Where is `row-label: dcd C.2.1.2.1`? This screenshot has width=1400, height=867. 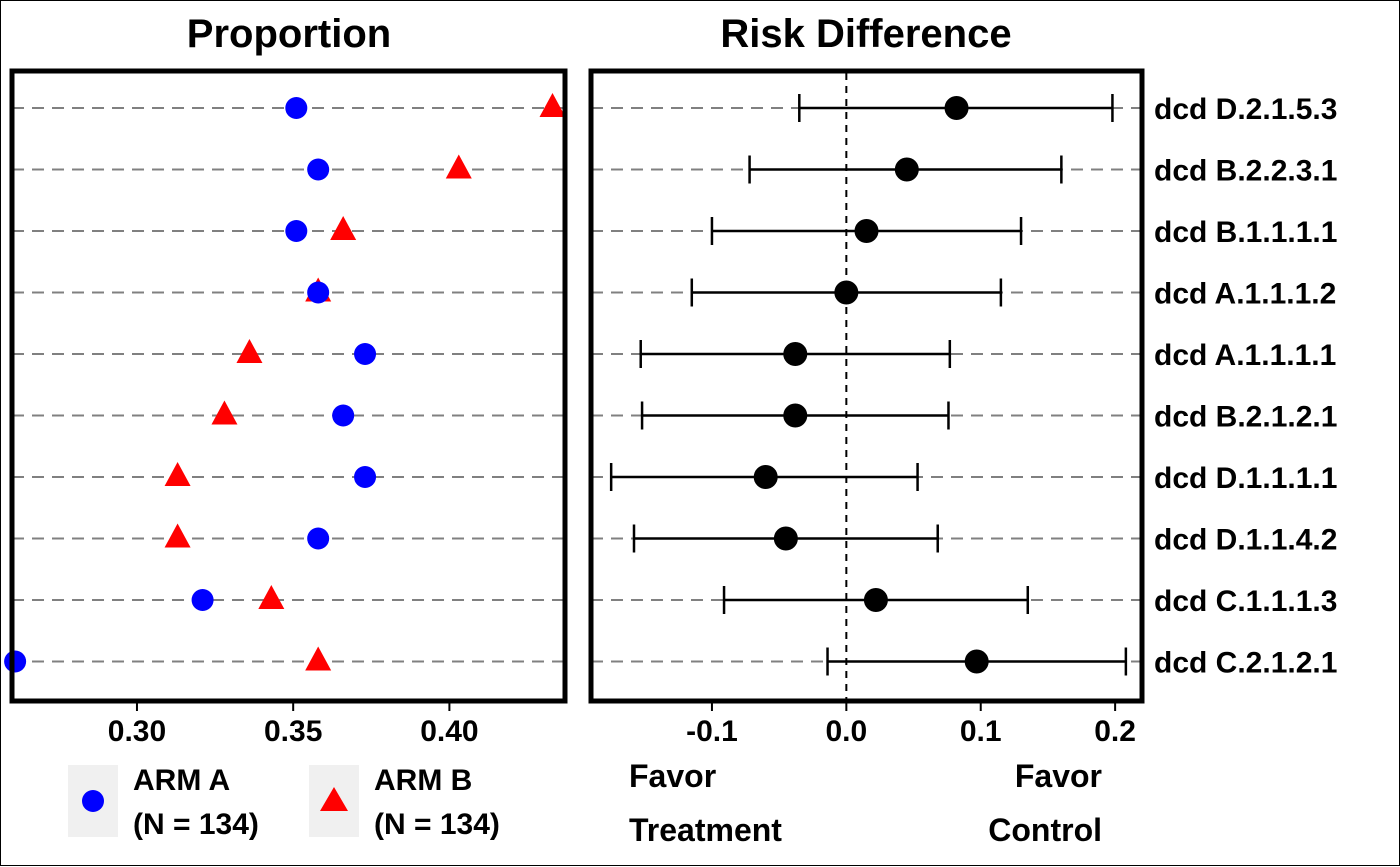 row-label: dcd C.2.1.2.1 is located at coordinates (1245, 663).